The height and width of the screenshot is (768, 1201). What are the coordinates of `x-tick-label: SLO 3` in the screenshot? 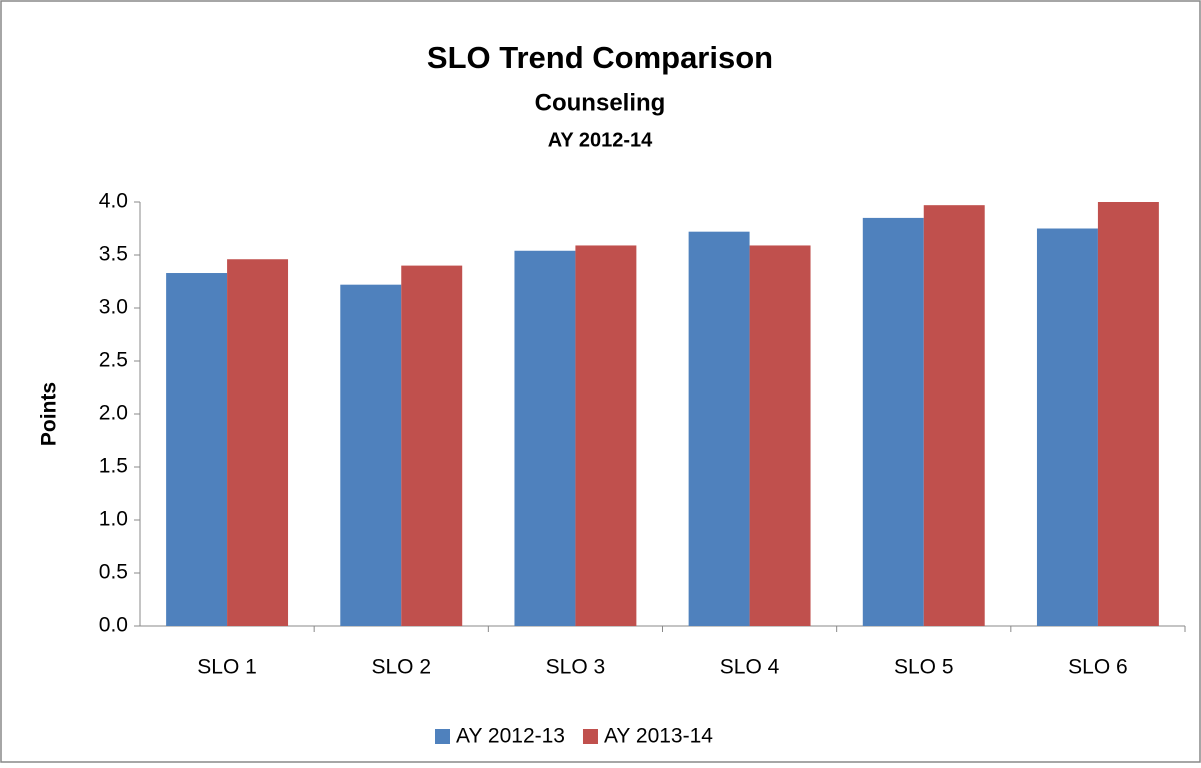 It's located at (576, 667).